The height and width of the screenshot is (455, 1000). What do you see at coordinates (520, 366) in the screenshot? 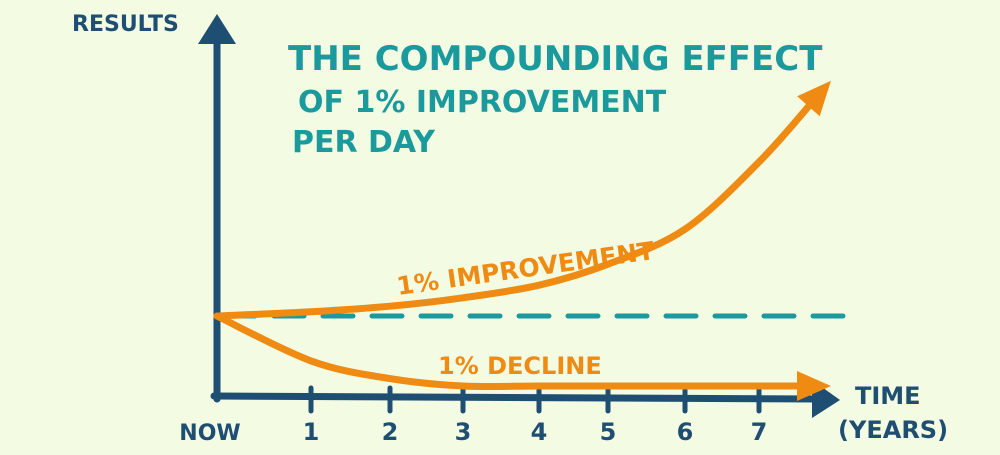
I see `series-label-decline: 1% DECLINE` at bounding box center [520, 366].